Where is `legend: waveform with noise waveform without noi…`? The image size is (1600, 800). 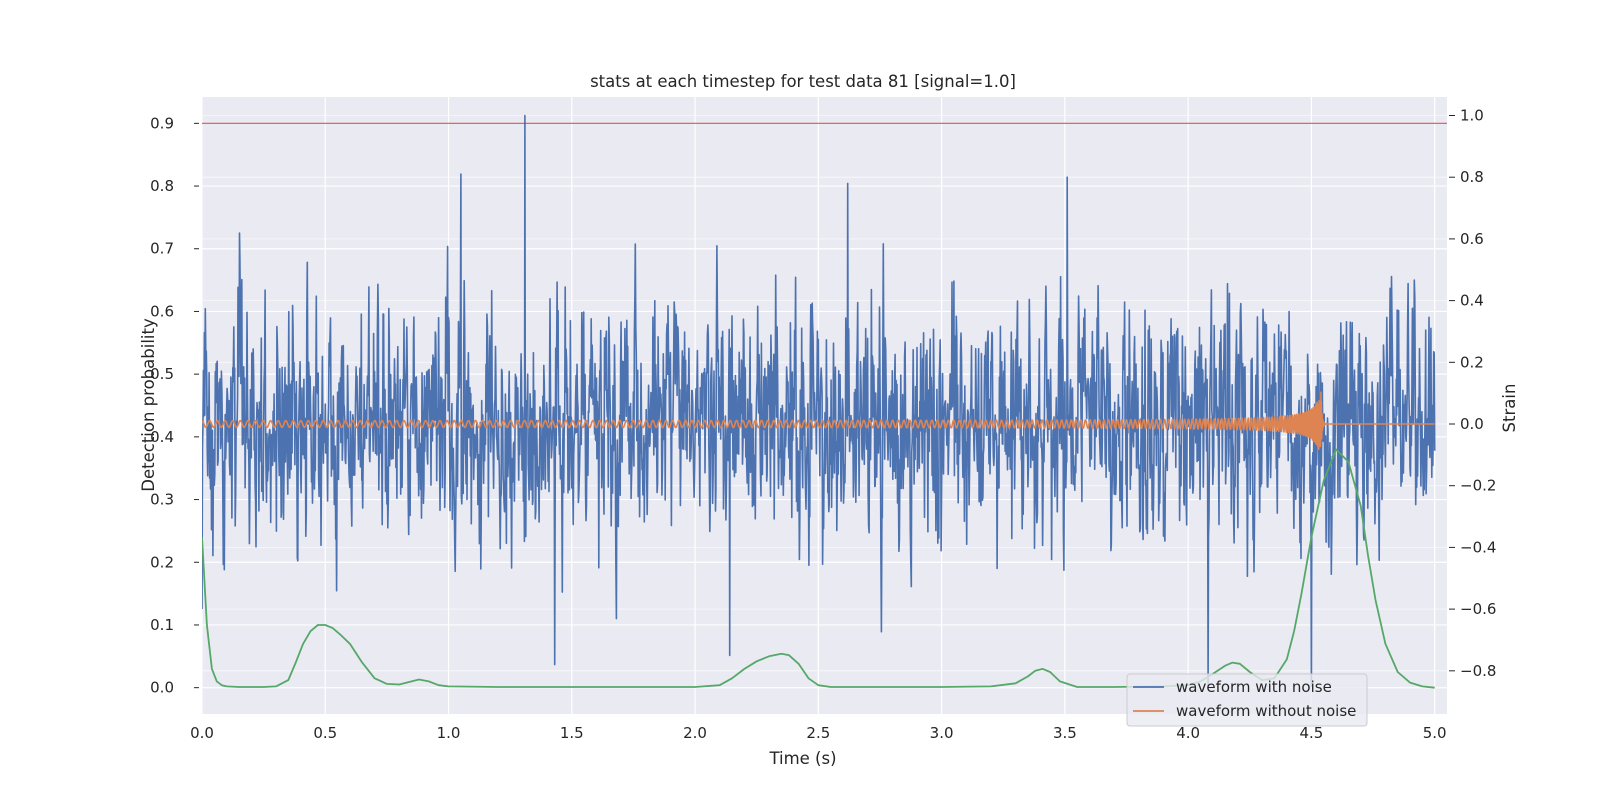
legend: waveform with noise waveform without noi… is located at coordinates (1247, 700).